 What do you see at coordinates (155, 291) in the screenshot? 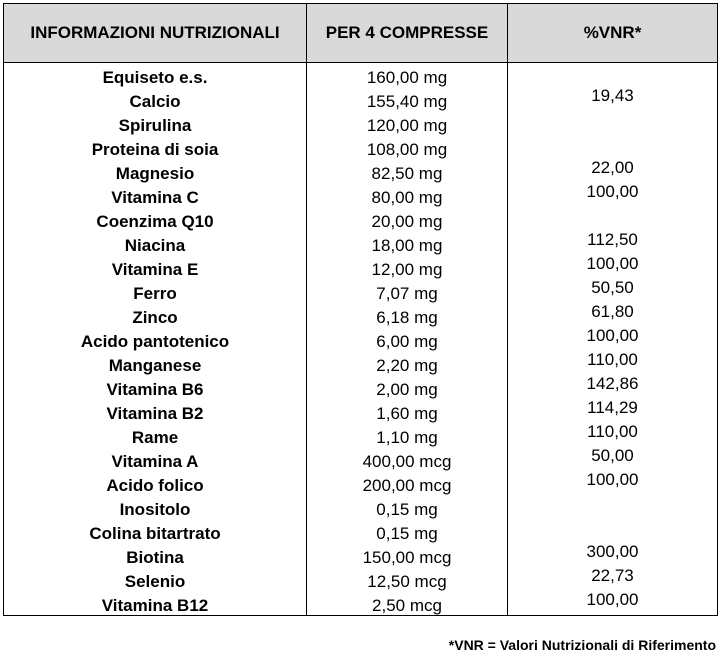
I see `nutrient-name: Ferro` at bounding box center [155, 291].